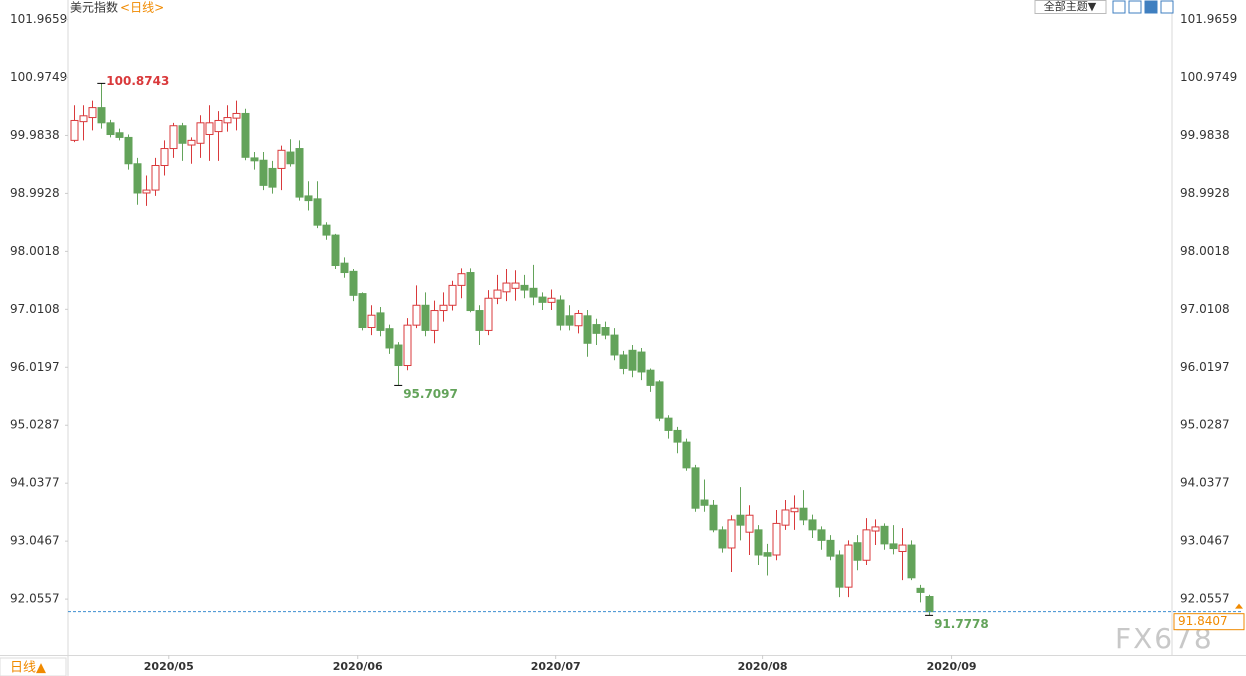 The height and width of the screenshot is (676, 1246). What do you see at coordinates (38, 19) in the screenshot?
I see `y-tick-label: 101.9659` at bounding box center [38, 19].